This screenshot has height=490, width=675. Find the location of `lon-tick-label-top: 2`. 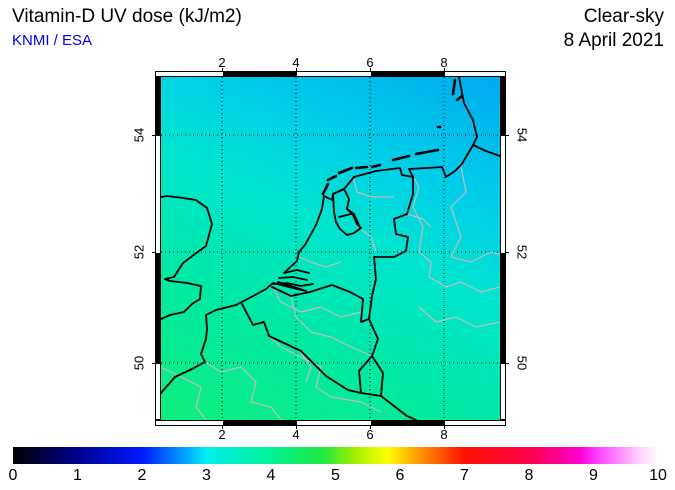

lon-tick-label-top: 2 is located at coordinates (222, 62).